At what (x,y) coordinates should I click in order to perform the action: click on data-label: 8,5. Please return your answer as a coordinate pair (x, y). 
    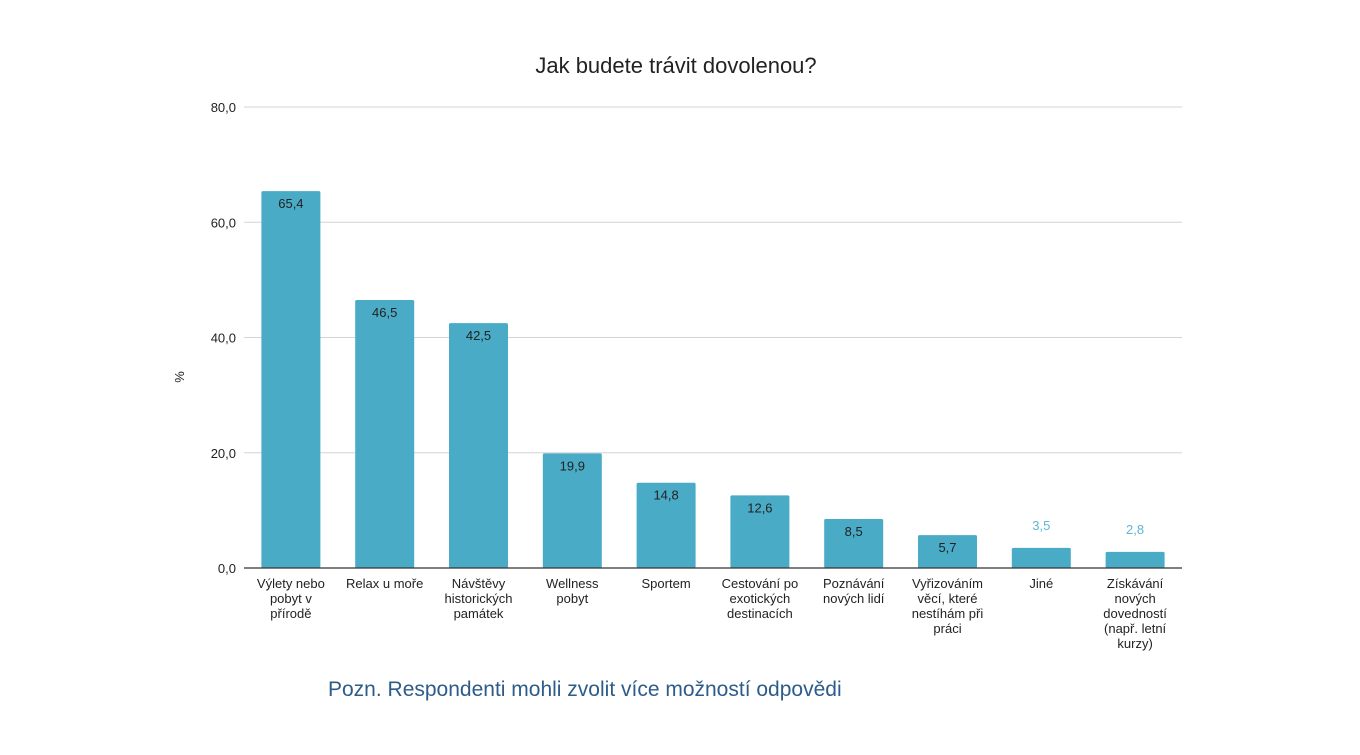
    Looking at the image, I should click on (854, 531).